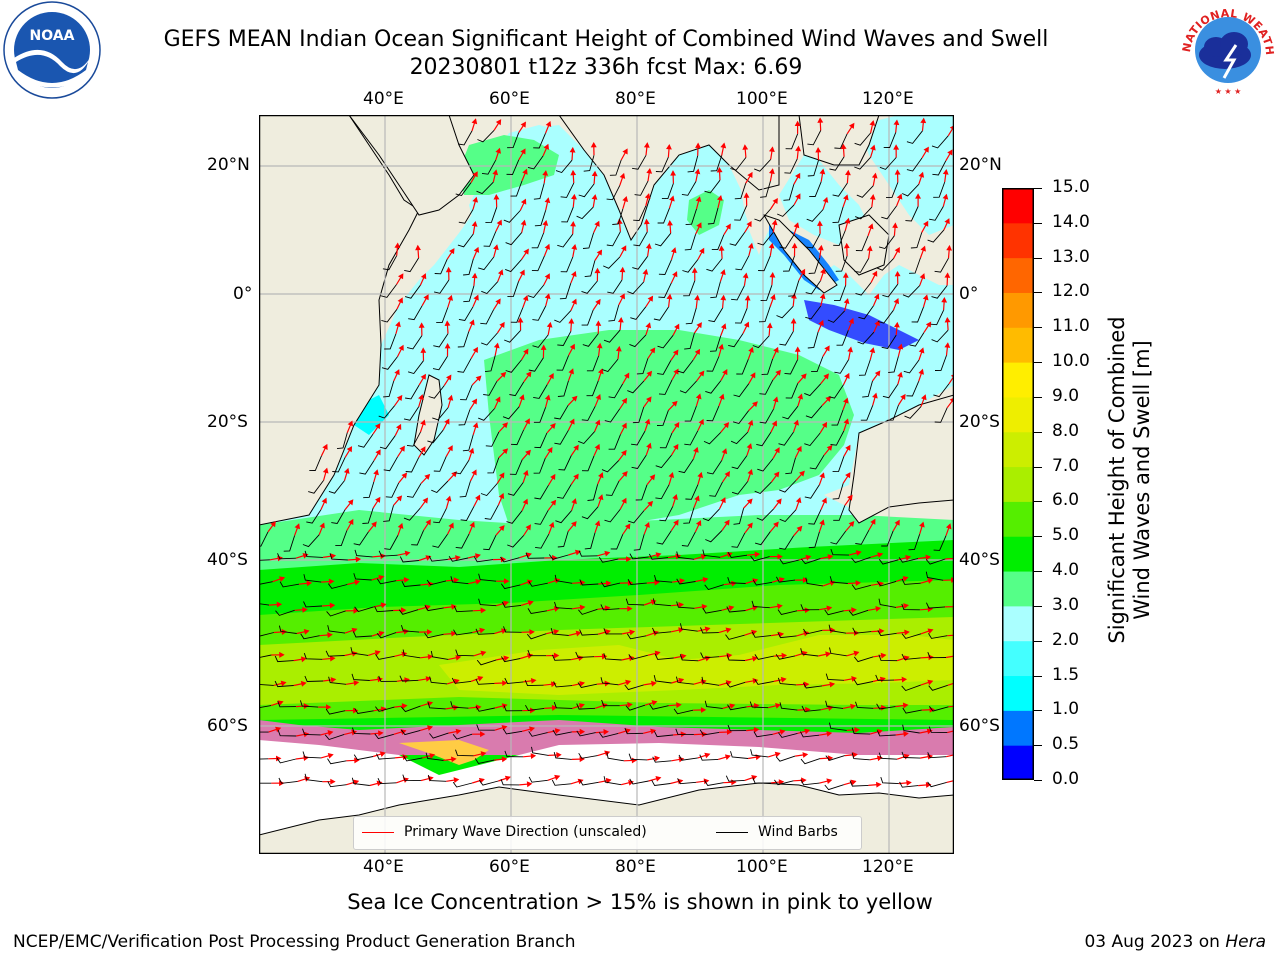 The height and width of the screenshot is (960, 1280). Describe the element at coordinates (888, 99) in the screenshot. I see `lon-label-top-120e: 120°E` at that location.